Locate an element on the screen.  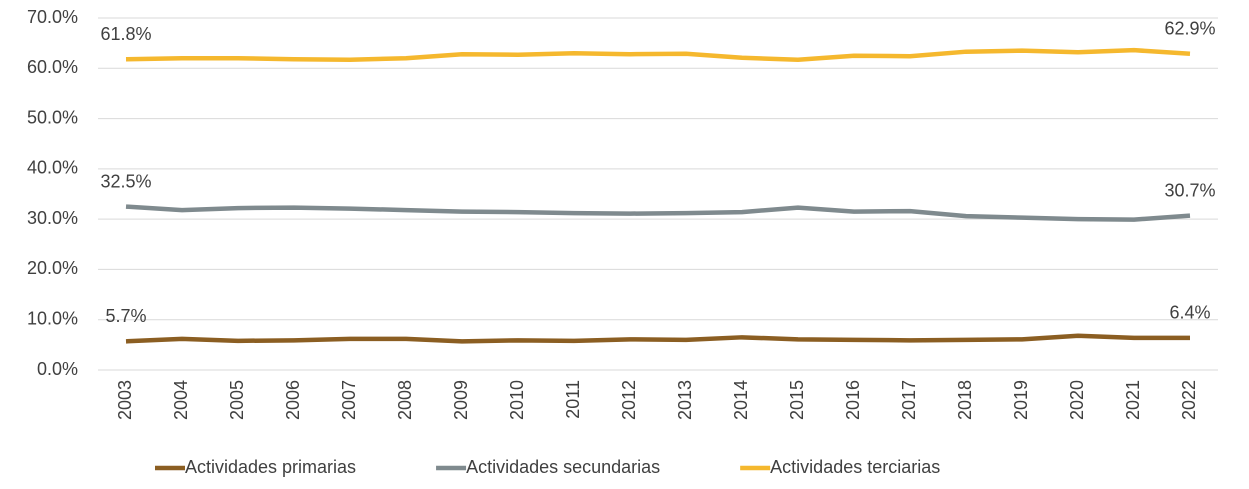
data-label: 62.9% is located at coordinates (1189, 28).